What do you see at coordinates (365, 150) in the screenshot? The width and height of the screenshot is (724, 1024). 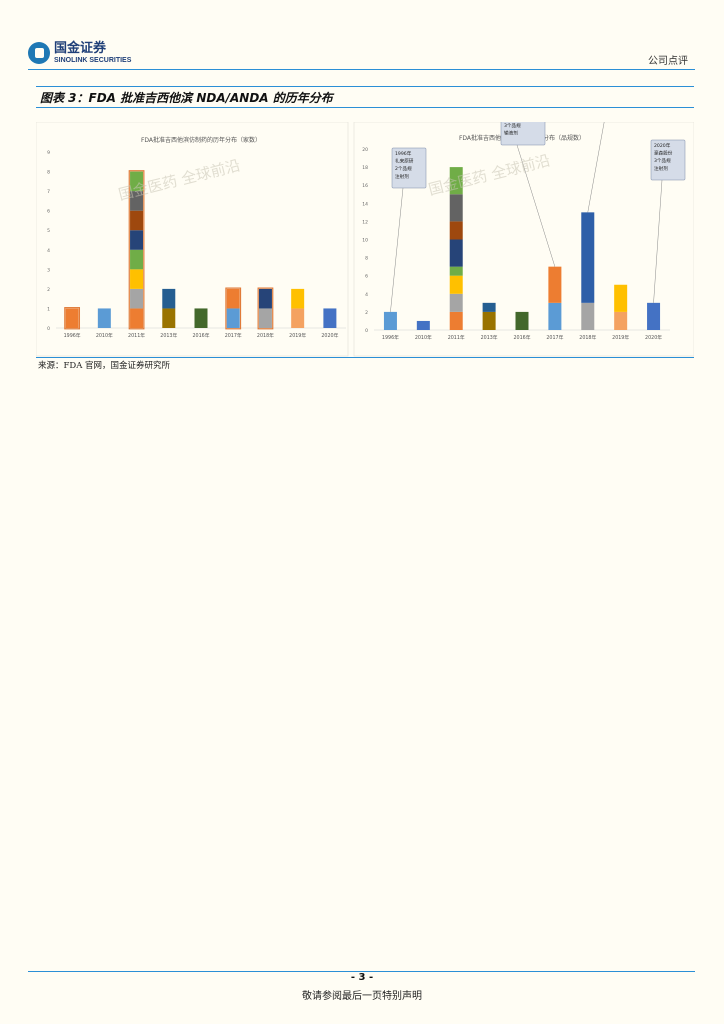 I see `y-tick-label: 20` at bounding box center [365, 150].